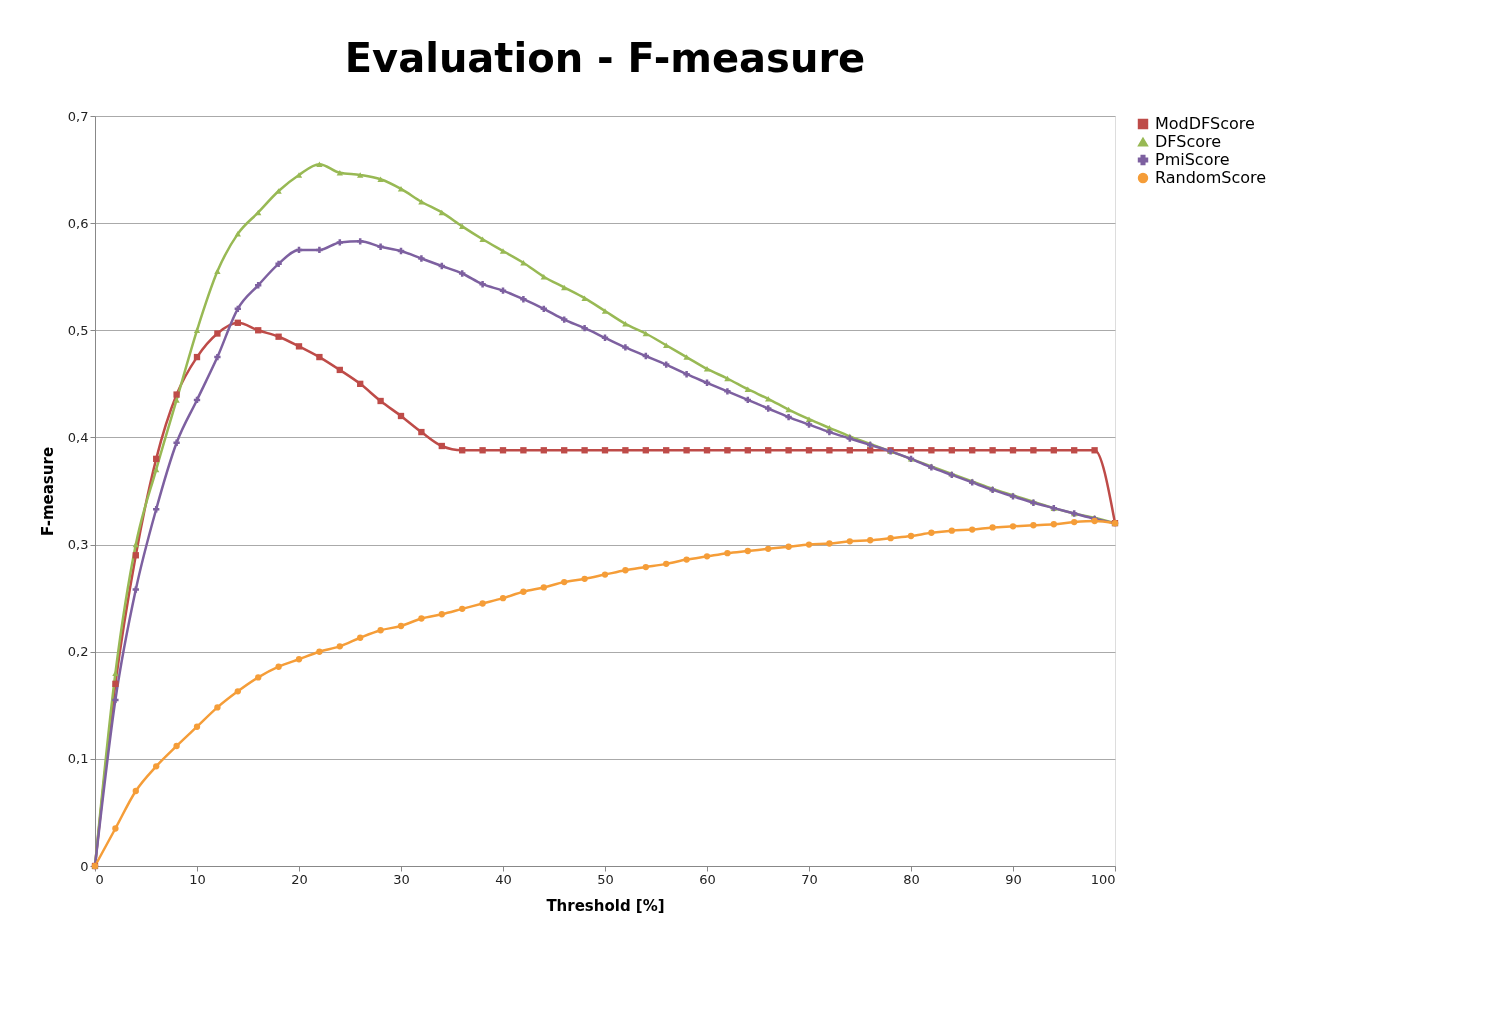 The image size is (1507, 1030). Describe the element at coordinates (1188, 141) in the screenshot. I see `legend-label: DFScore` at that location.